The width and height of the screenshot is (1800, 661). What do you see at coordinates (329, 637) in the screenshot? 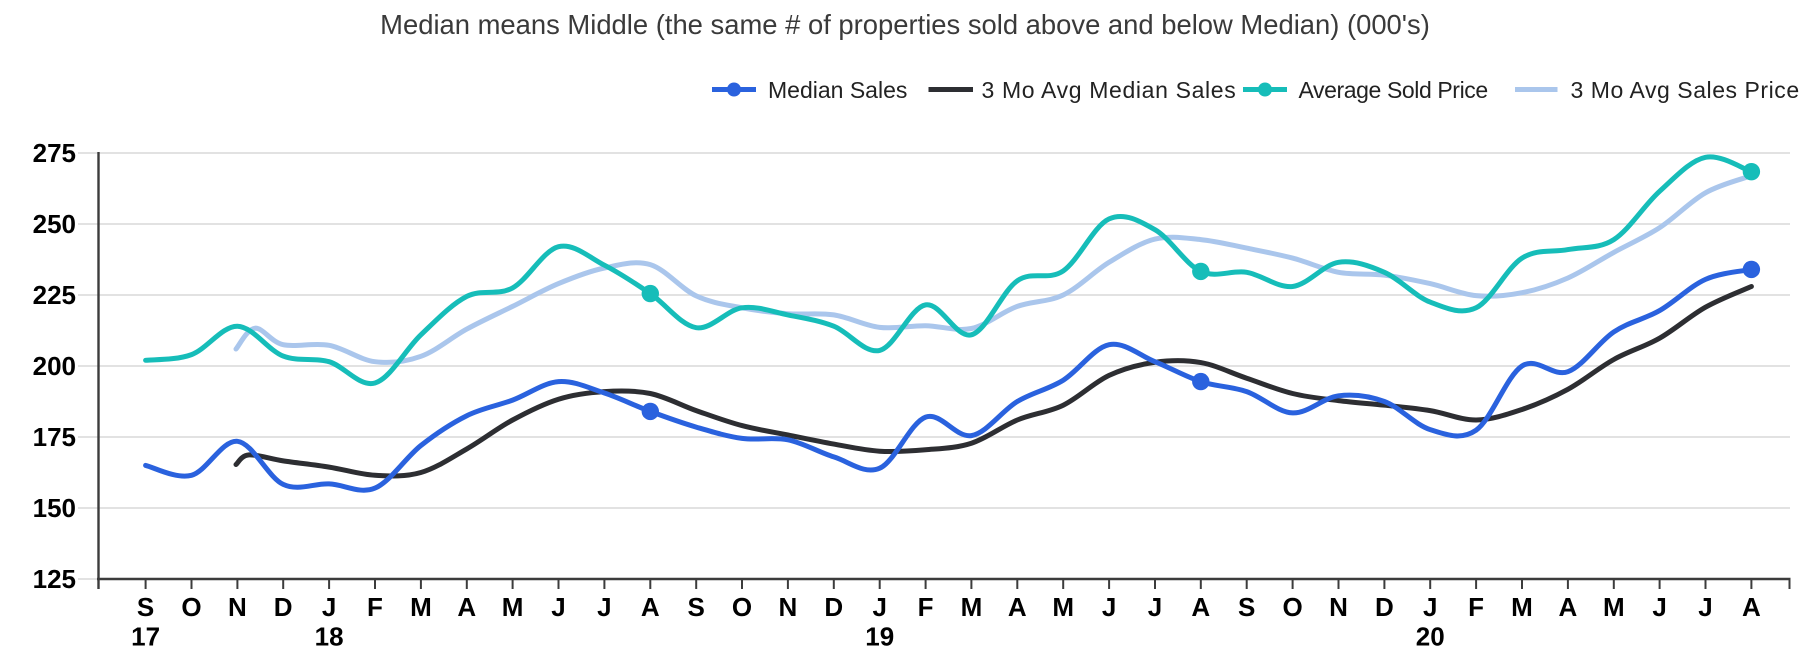
I see `svg-text: 18` at bounding box center [329, 637].